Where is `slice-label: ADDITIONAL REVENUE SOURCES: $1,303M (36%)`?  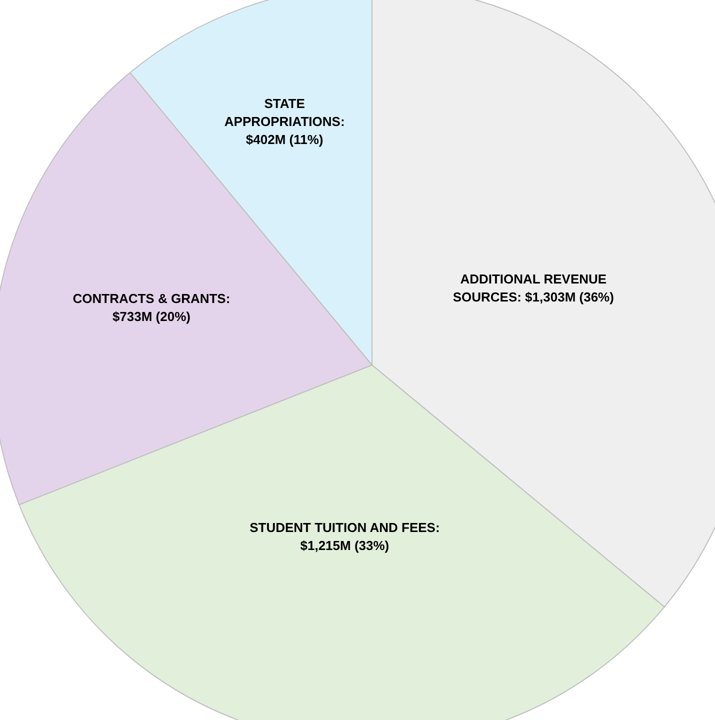 slice-label: ADDITIONAL REVENUE SOURCES: $1,303M (36%) is located at coordinates (533, 288).